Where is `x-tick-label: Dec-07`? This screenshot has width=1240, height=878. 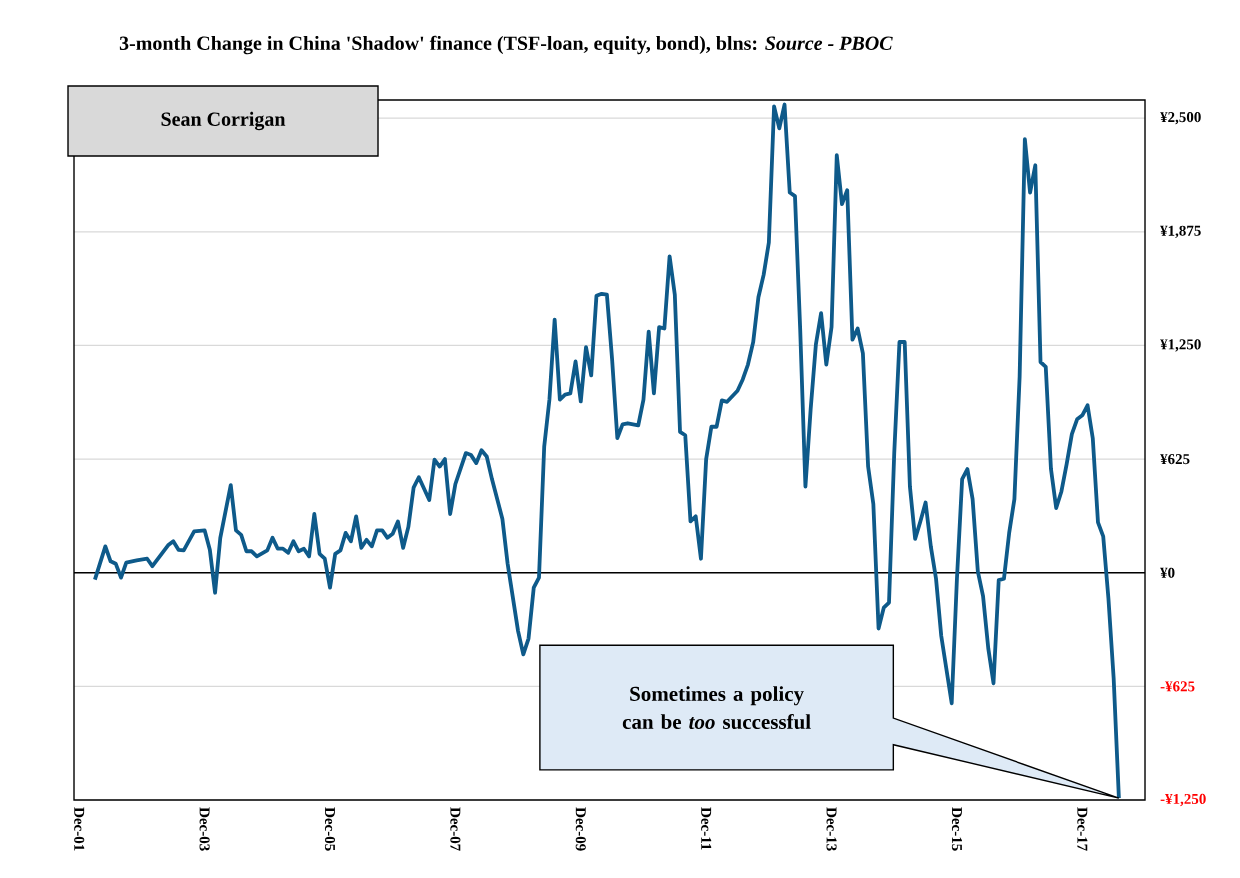
x-tick-label: Dec-07 is located at coordinates (455, 829).